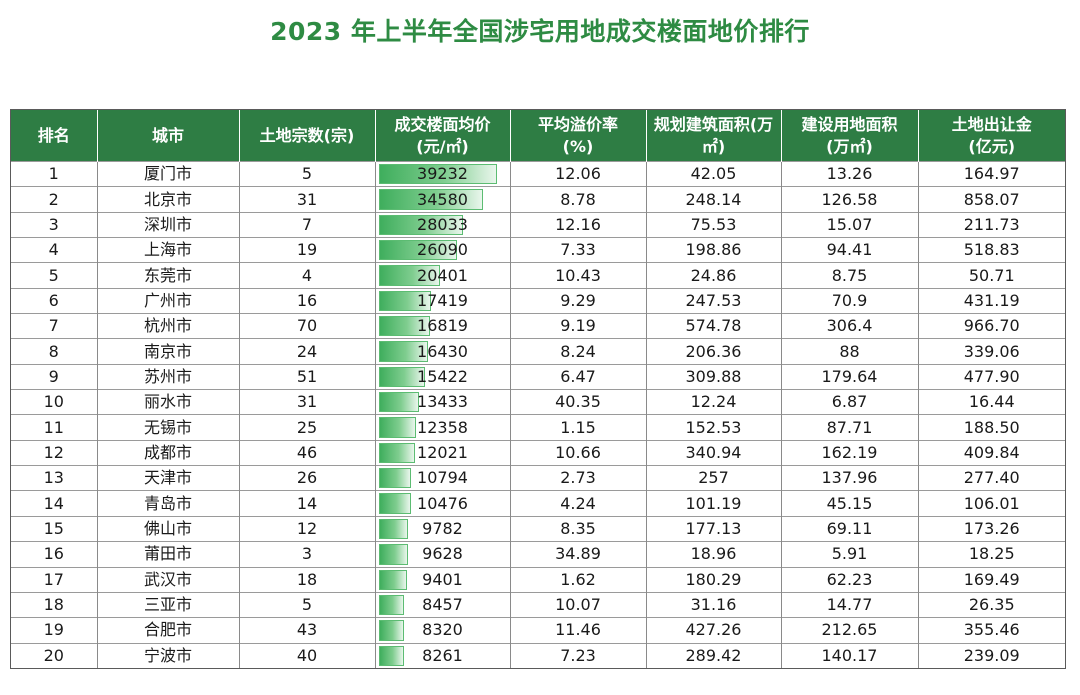  Describe the element at coordinates (713, 579) in the screenshot. I see `build-area-cell: 180.29` at that location.